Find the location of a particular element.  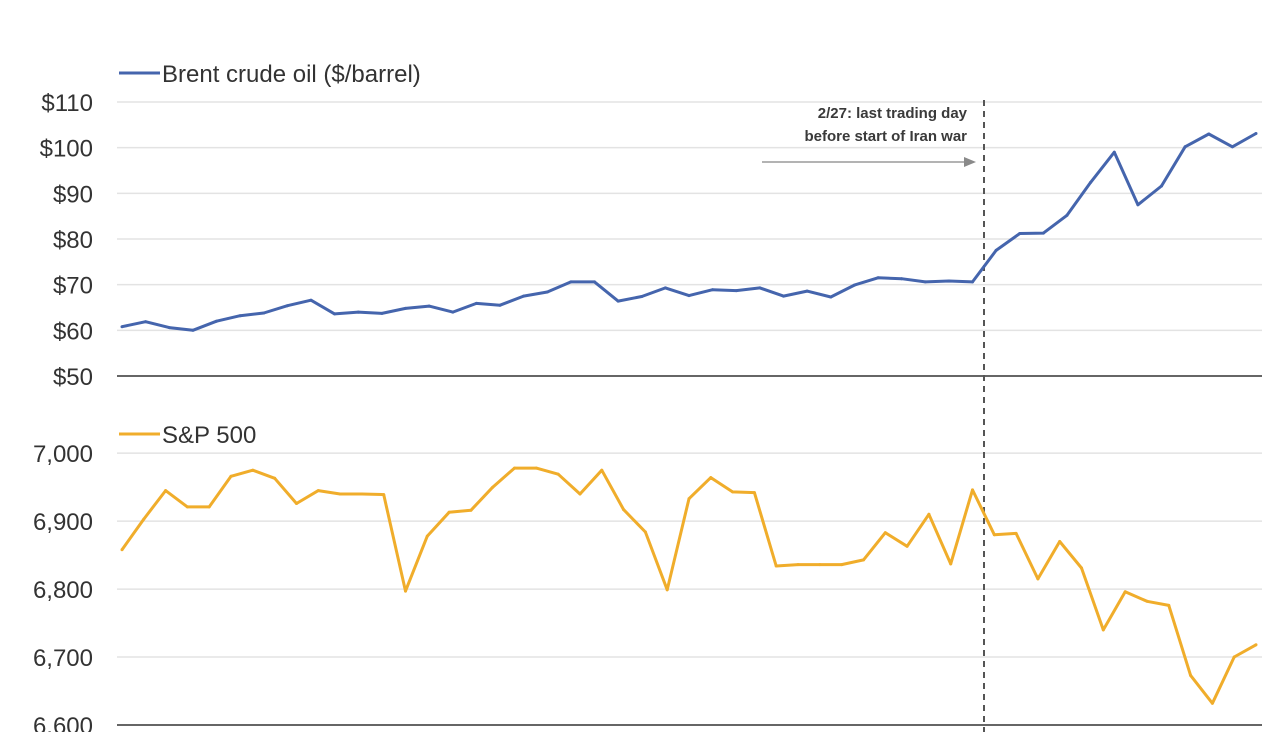

oil-y-tick-label: $70 is located at coordinates (73, 286).